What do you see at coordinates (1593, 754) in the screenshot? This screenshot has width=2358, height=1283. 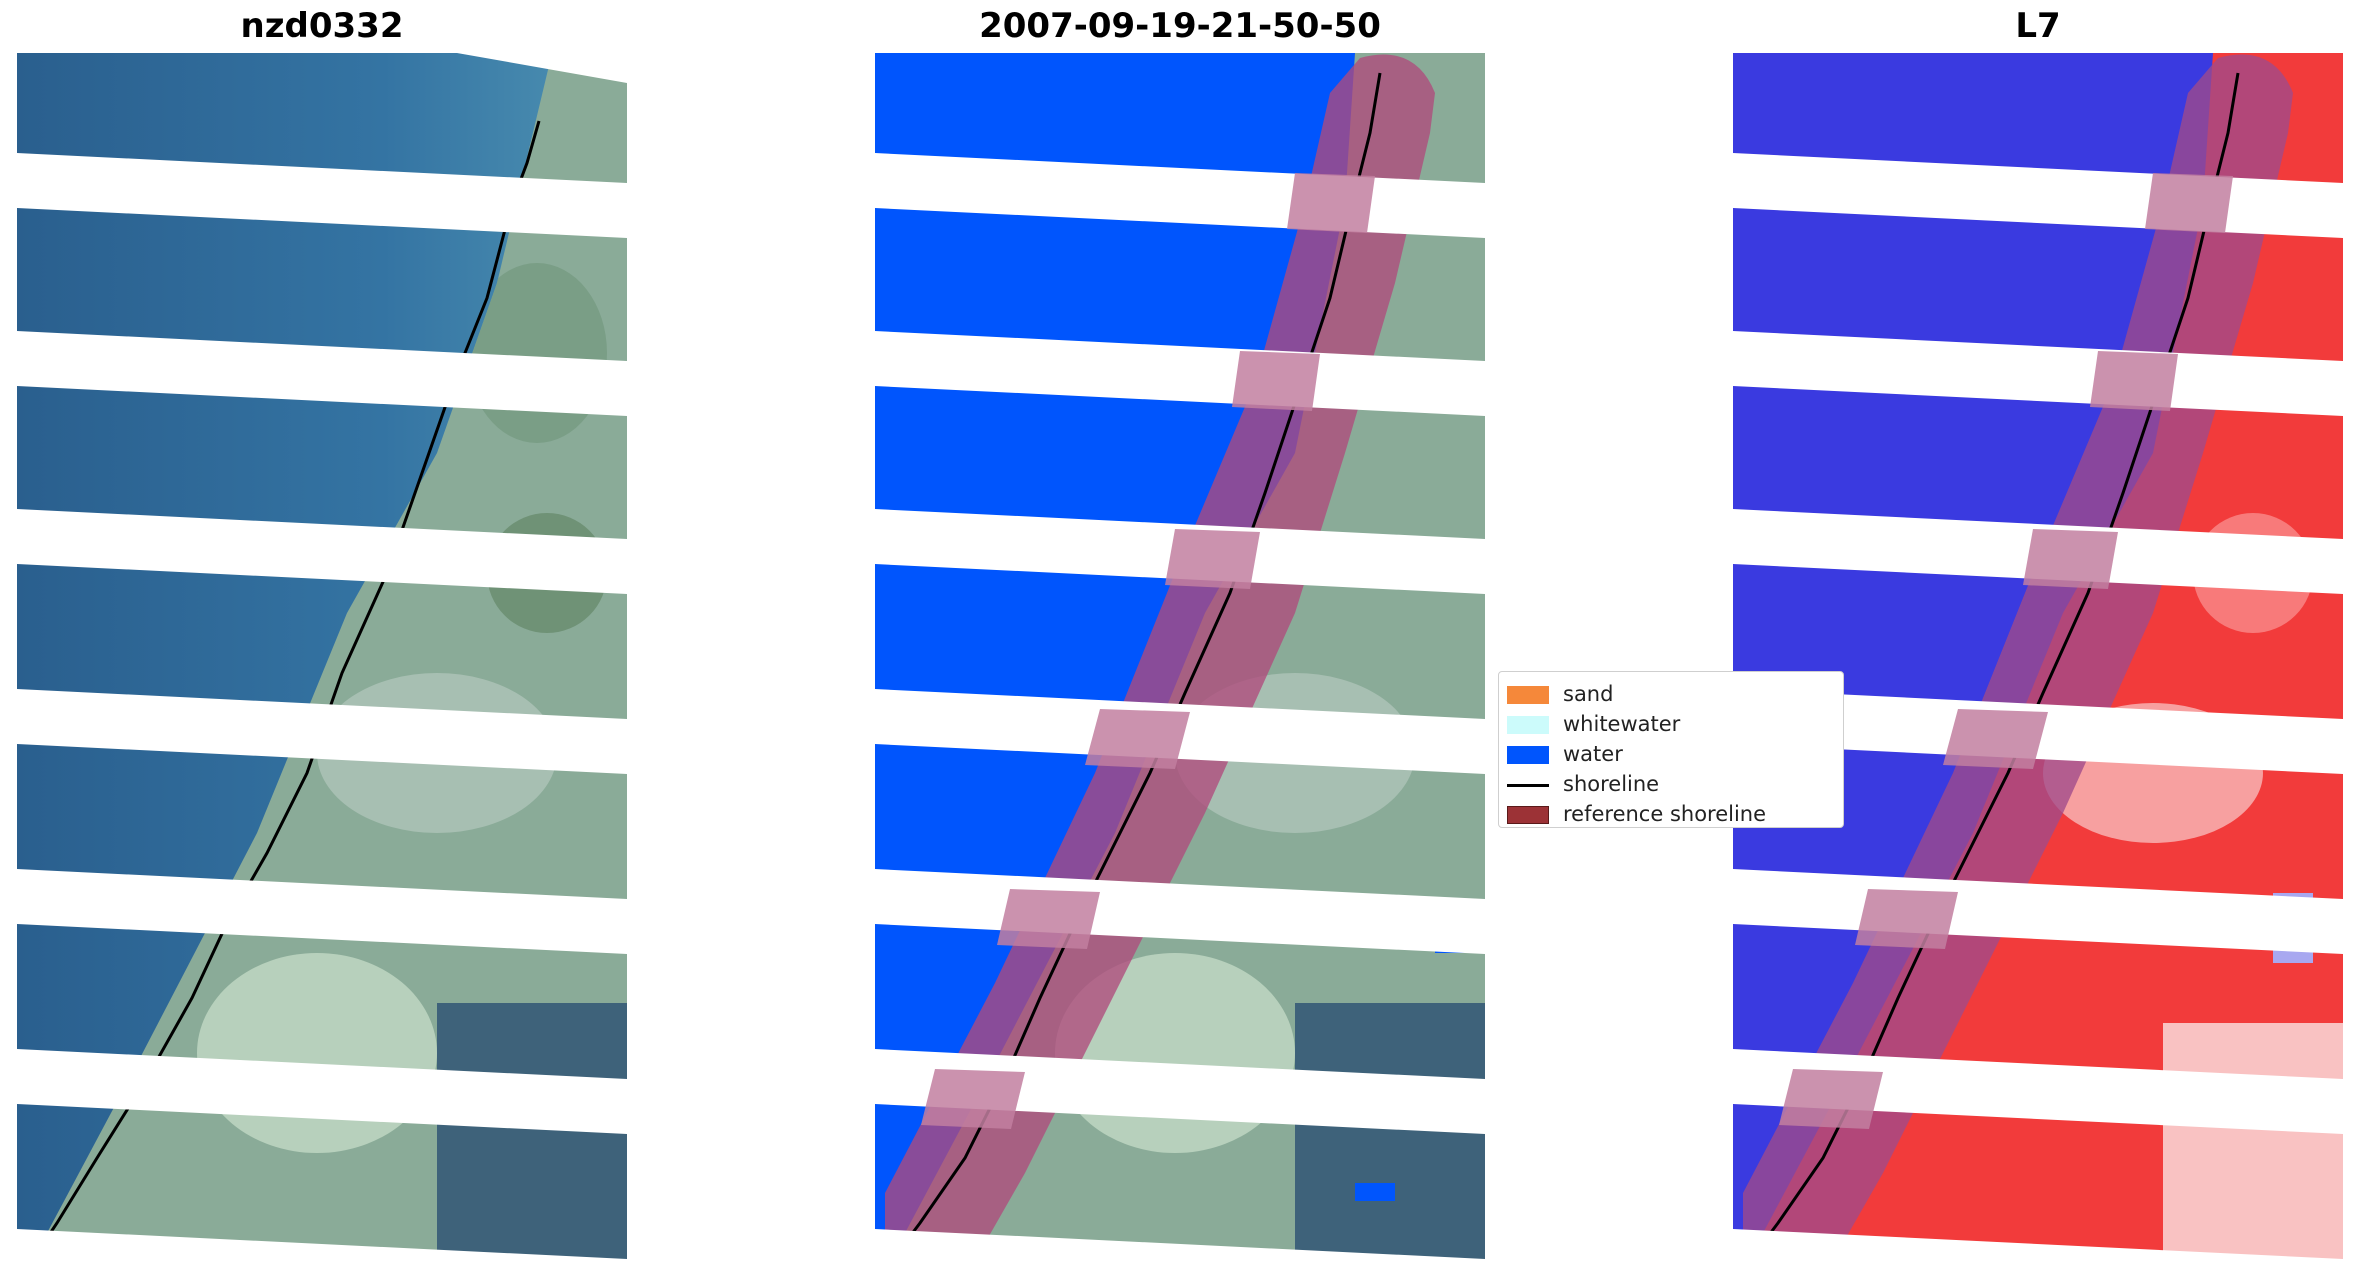 I see `legend-label-water: water` at bounding box center [1593, 754].